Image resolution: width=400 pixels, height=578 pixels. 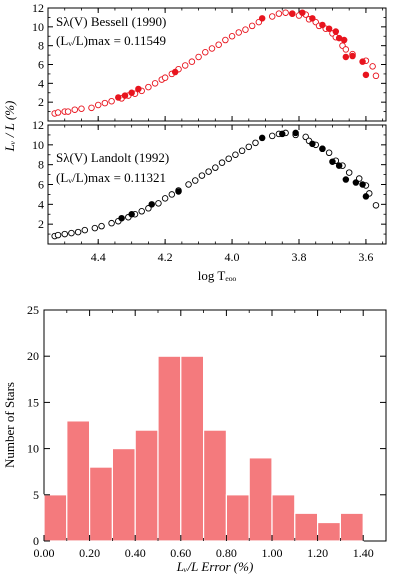 I want to click on landolt-x-tick-label: 3.8, so click(x=298, y=257).